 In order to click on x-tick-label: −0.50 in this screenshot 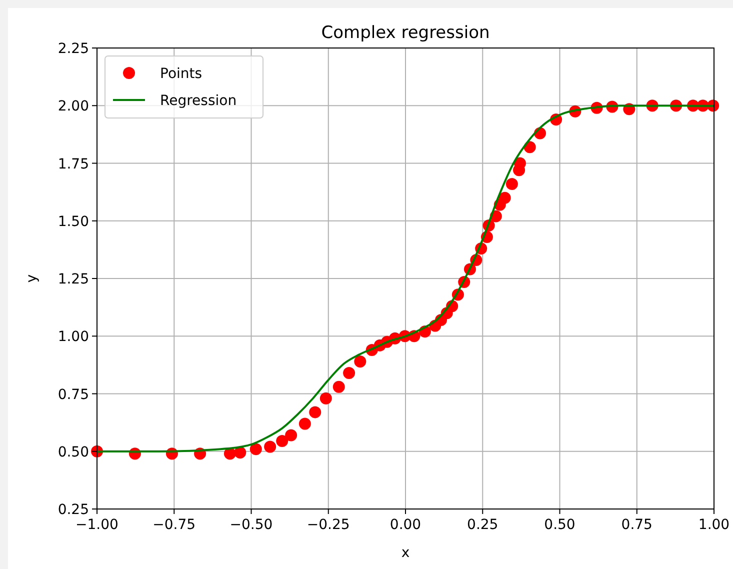, I will do `click(251, 525)`.